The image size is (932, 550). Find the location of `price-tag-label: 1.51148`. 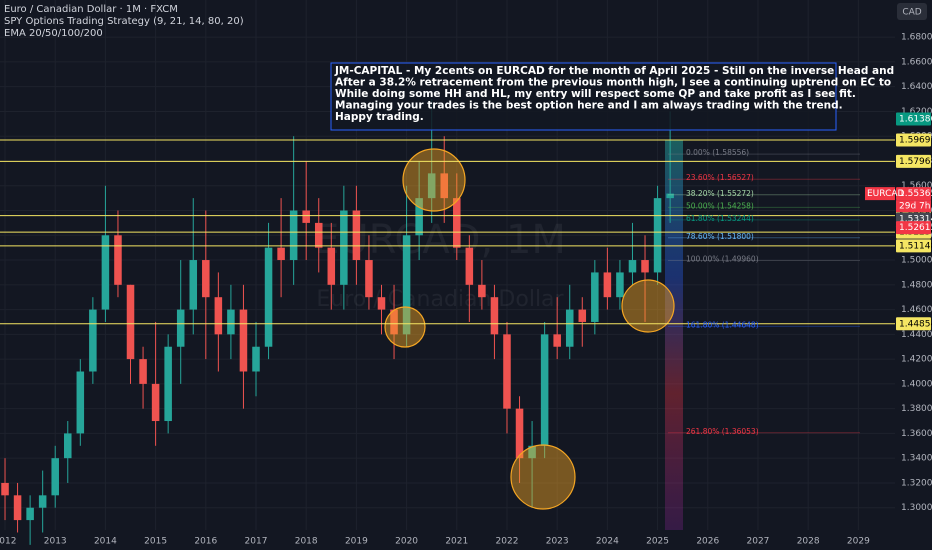

price-tag-label: 1.51148 is located at coordinates (915, 246).